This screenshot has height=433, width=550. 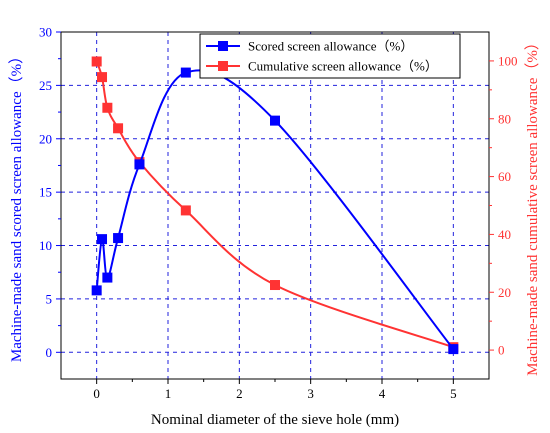 I want to click on y-left-tick-label: 10, so click(x=45, y=245).